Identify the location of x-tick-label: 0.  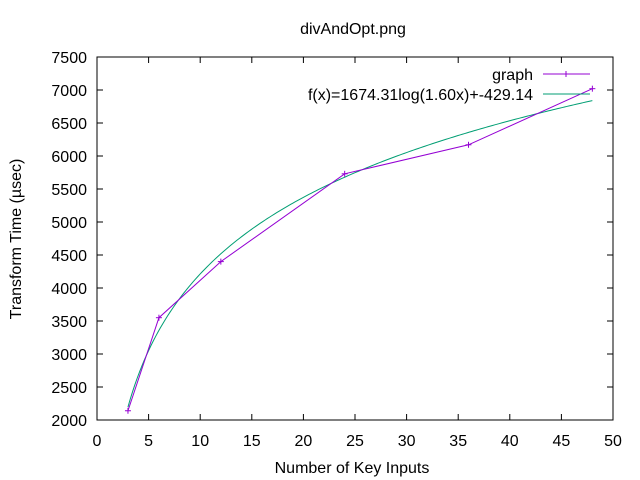
(97, 441).